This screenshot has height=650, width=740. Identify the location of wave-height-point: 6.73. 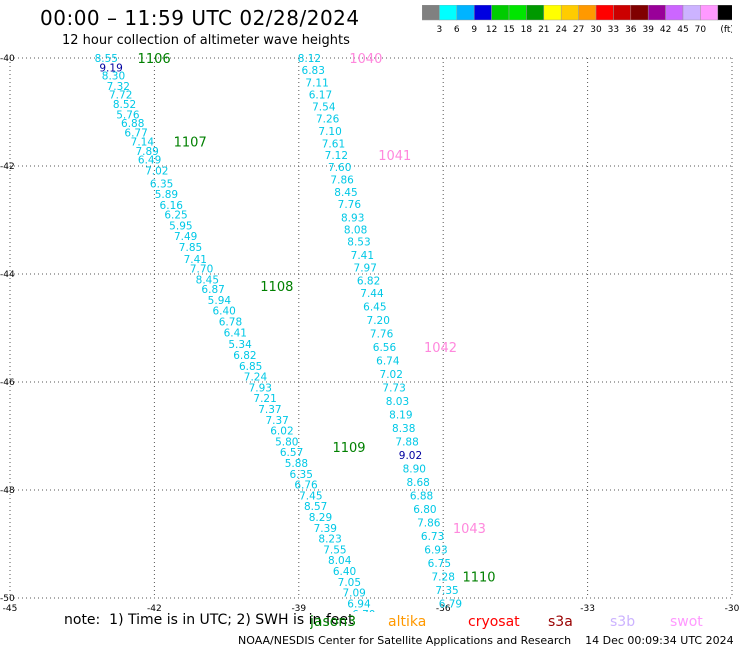
(432, 537).